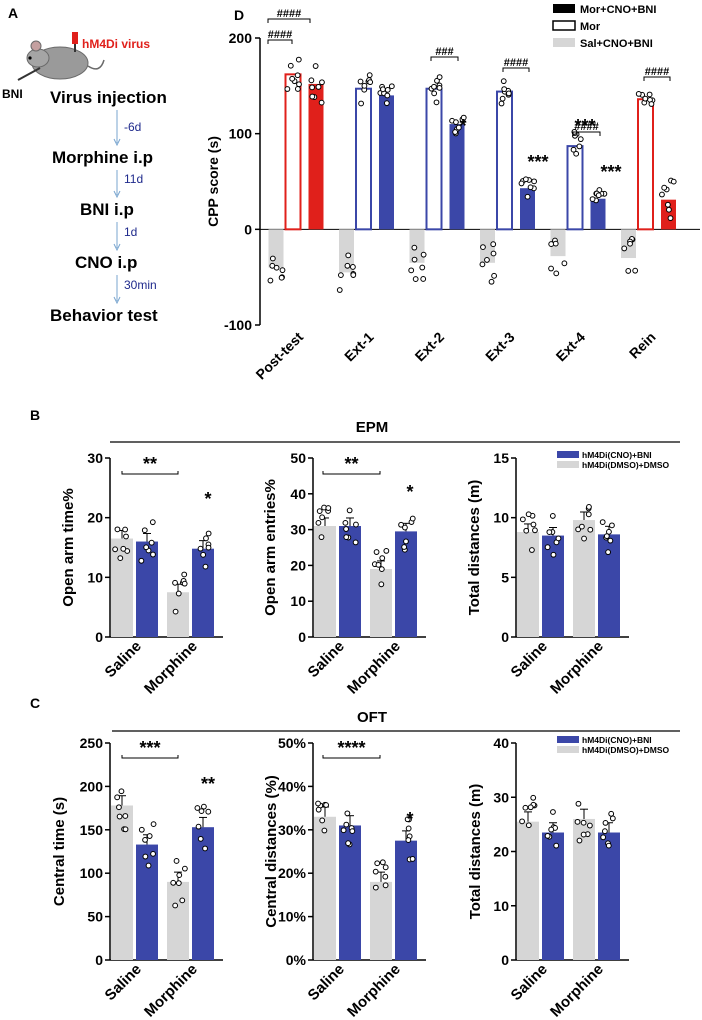 The image size is (702, 1020). I want to click on panel-label-b: B, so click(35, 415).